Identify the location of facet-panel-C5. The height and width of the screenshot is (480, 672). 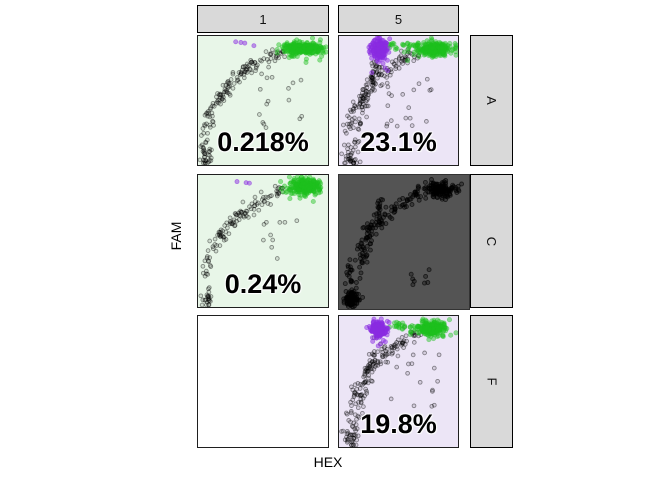
(404, 242).